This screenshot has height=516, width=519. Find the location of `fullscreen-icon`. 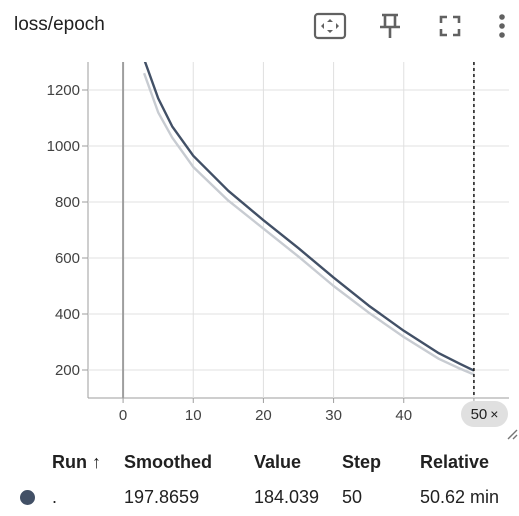

fullscreen-icon is located at coordinates (450, 26).